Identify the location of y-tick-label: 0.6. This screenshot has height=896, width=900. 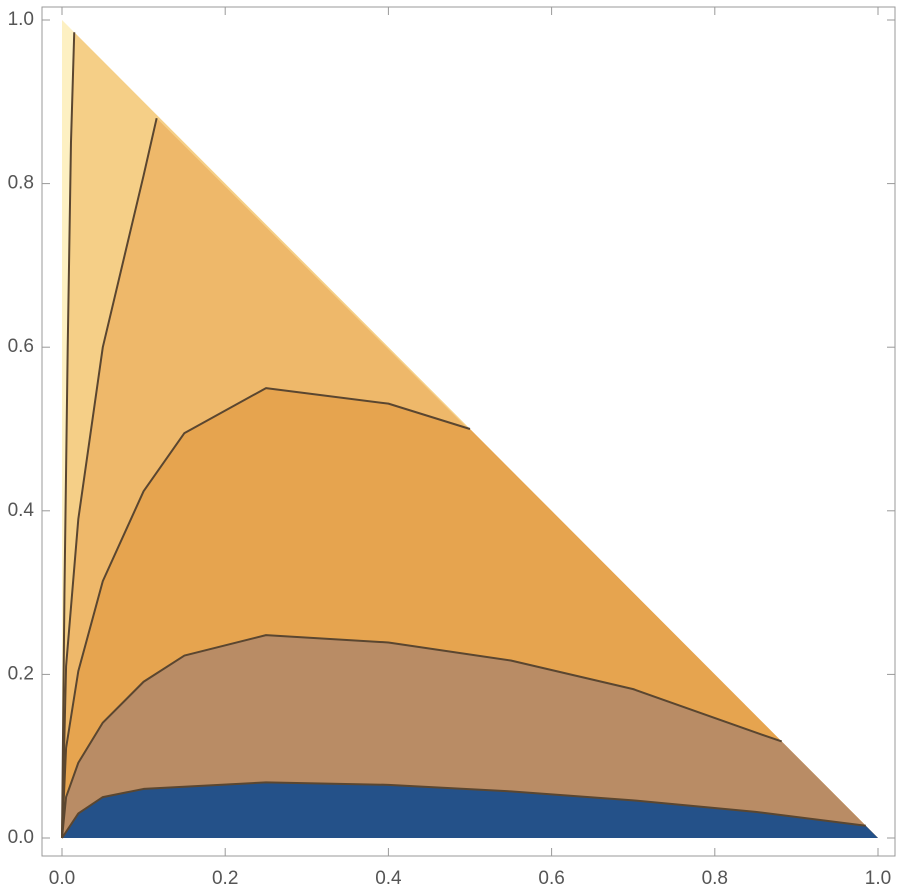
(21, 346).